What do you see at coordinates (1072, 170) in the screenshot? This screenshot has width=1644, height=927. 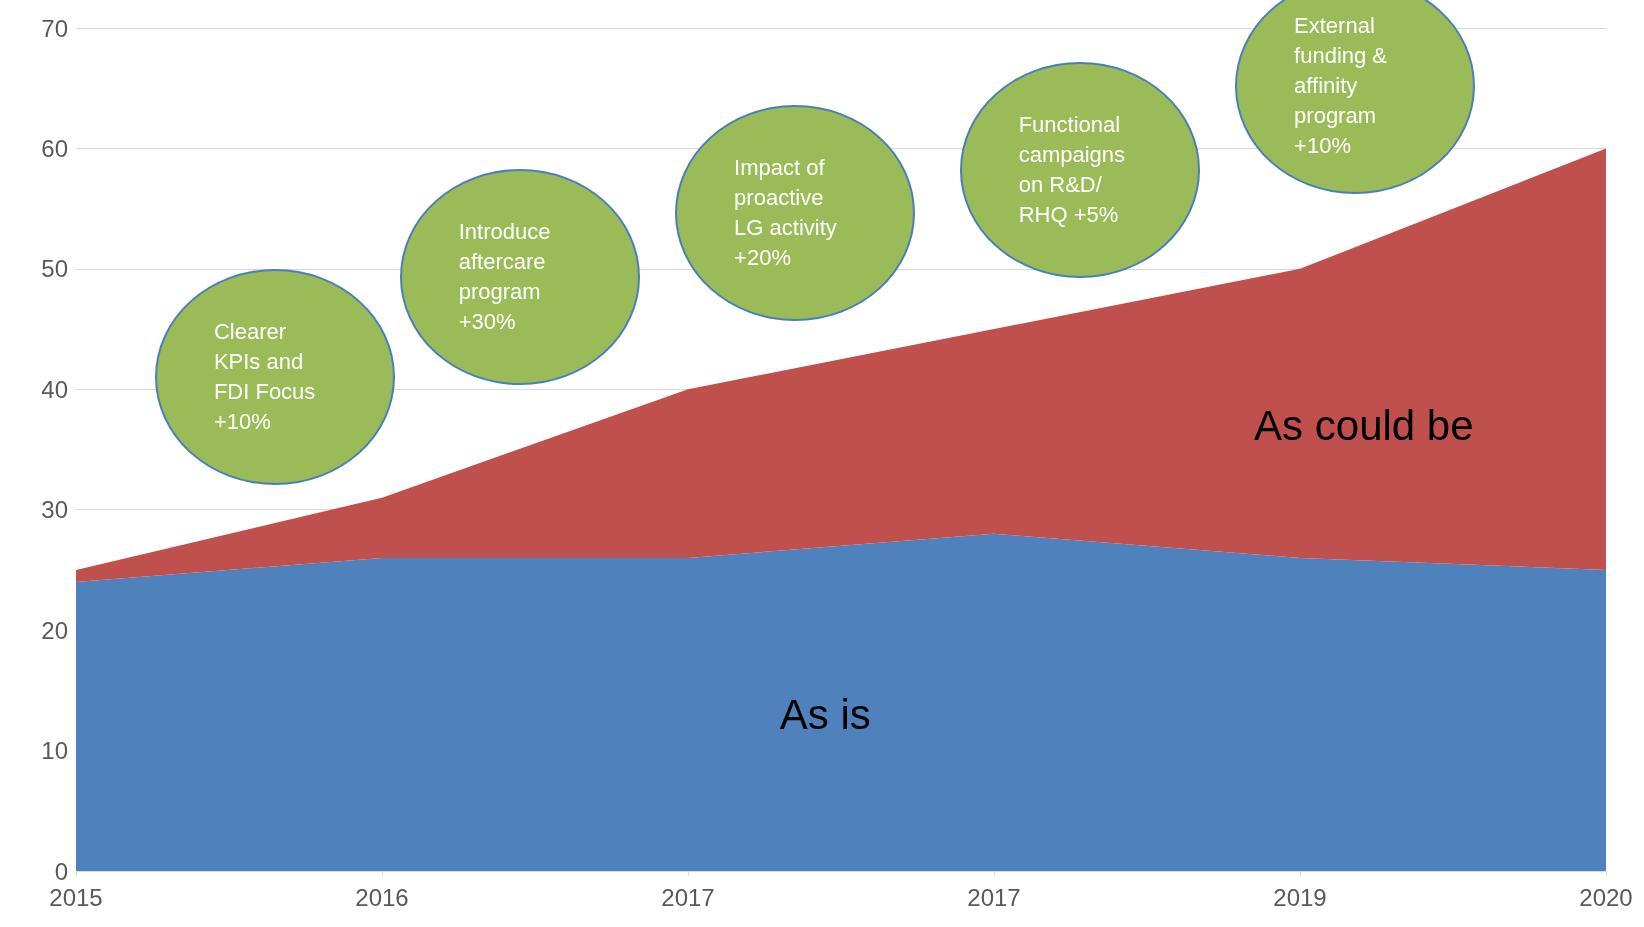 I see `annotation: Functional campaigns on R&D/ RHQ +5%` at bounding box center [1072, 170].